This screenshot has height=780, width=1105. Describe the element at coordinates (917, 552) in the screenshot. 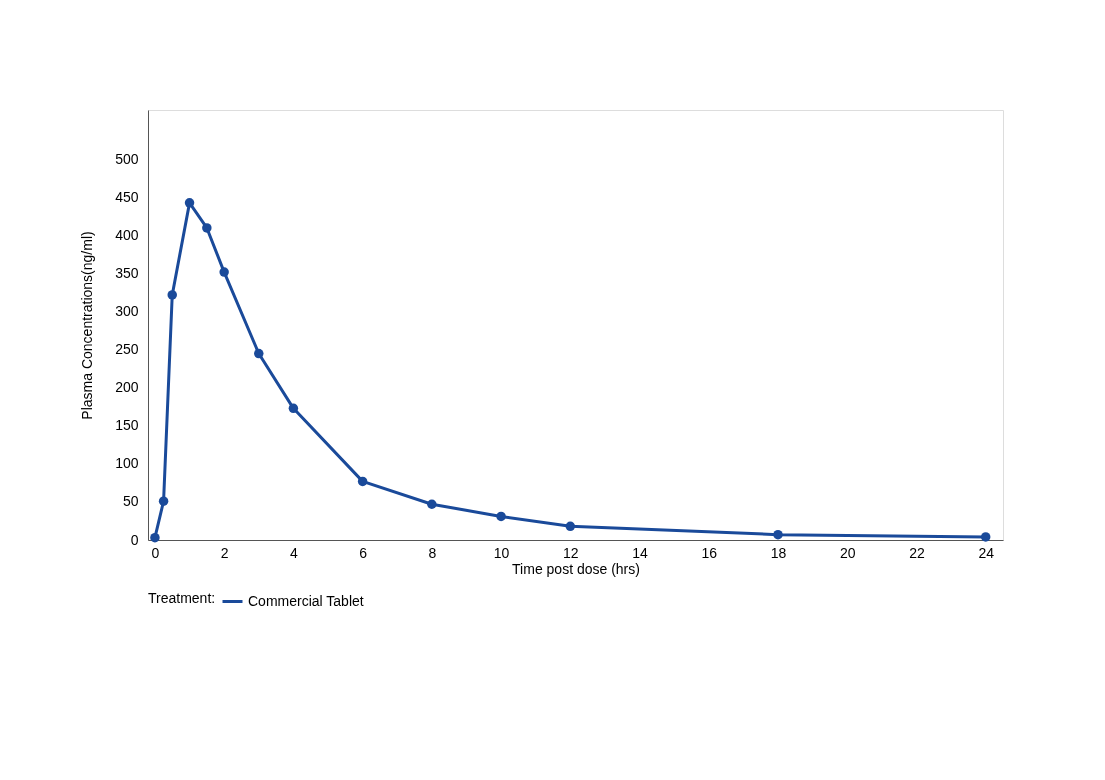

I see `x-tick-label: 22` at that location.